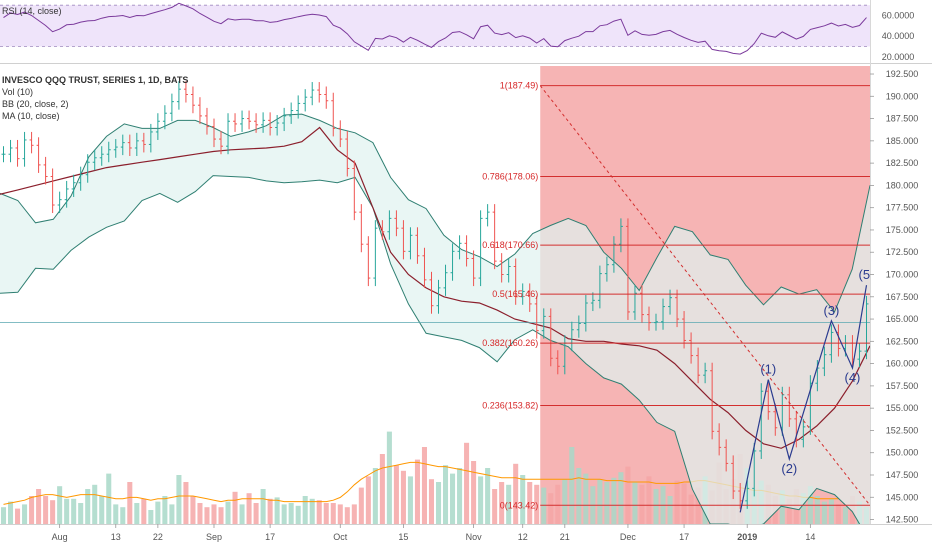 The height and width of the screenshot is (550, 932). I want to click on rsi-band, so click(435, 26).